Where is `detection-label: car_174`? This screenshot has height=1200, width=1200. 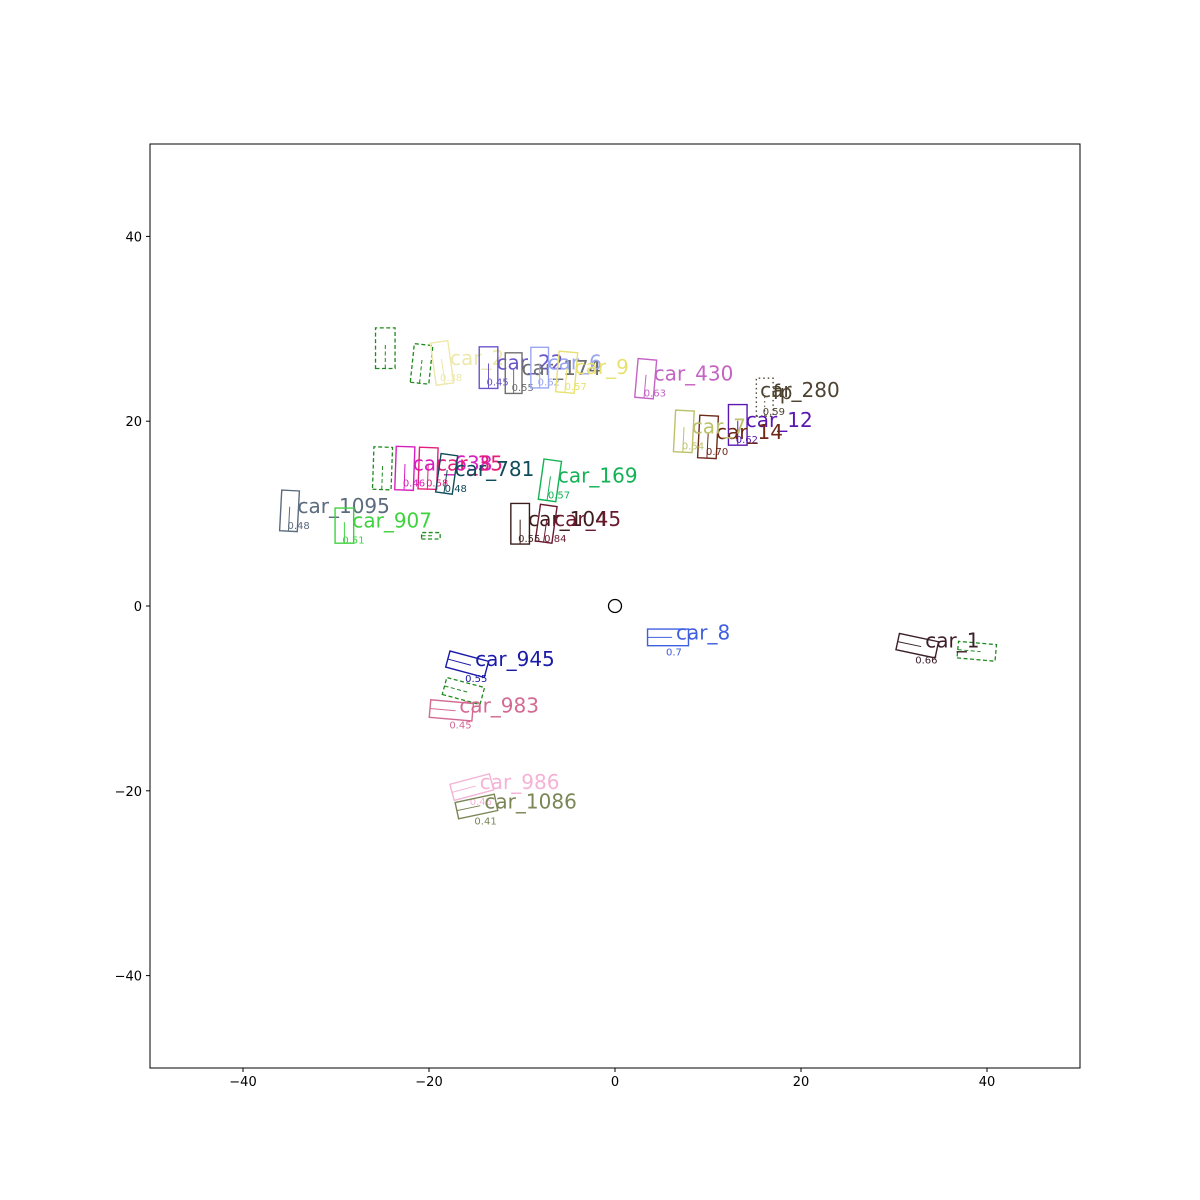
detection-label: car_174 is located at coordinates (562, 368).